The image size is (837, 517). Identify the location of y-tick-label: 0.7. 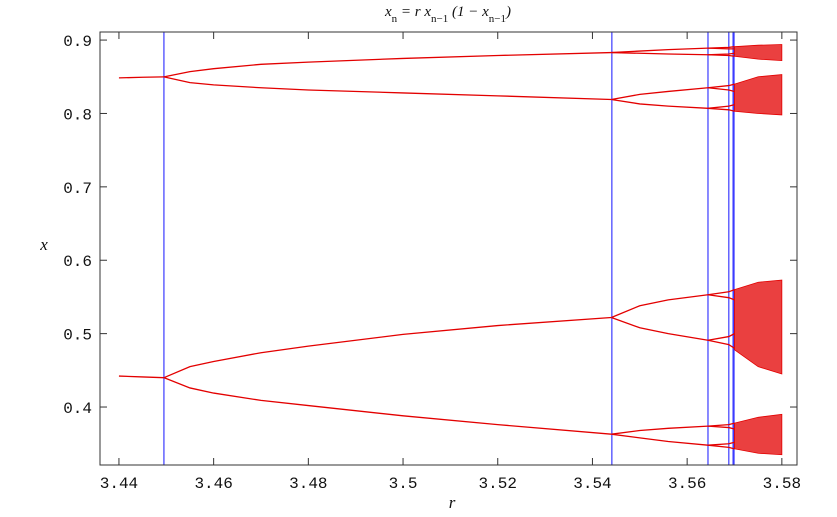
(77, 189).